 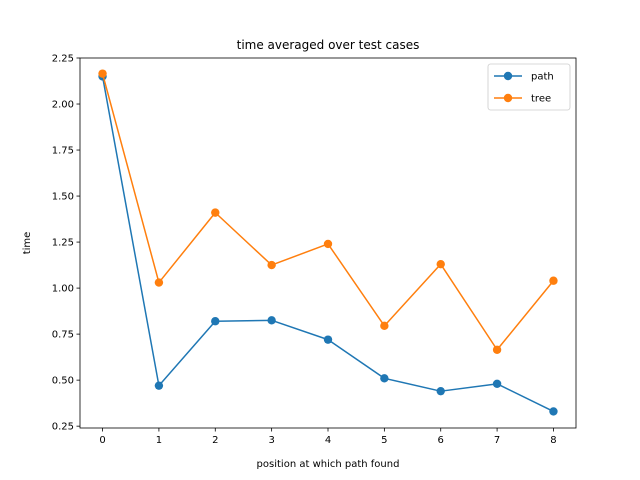 What do you see at coordinates (63, 59) in the screenshot?
I see `y-tick-label: 2.25` at bounding box center [63, 59].